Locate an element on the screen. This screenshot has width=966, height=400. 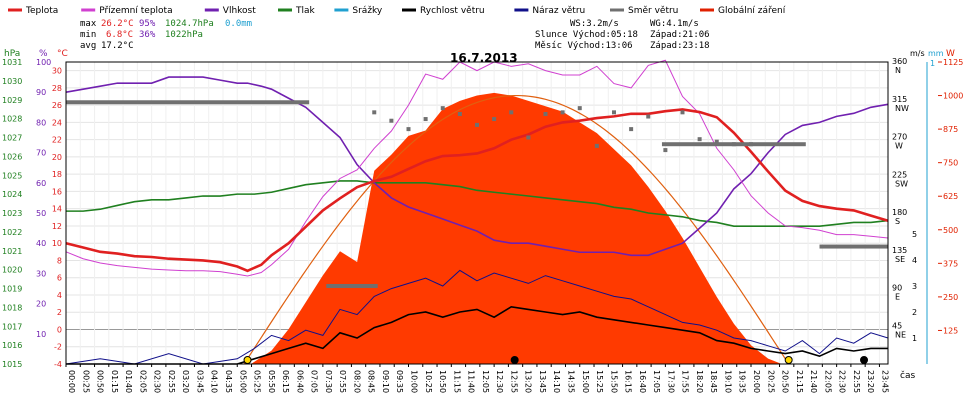
x-tick-label: 17:05 is located at coordinates (656, 381).